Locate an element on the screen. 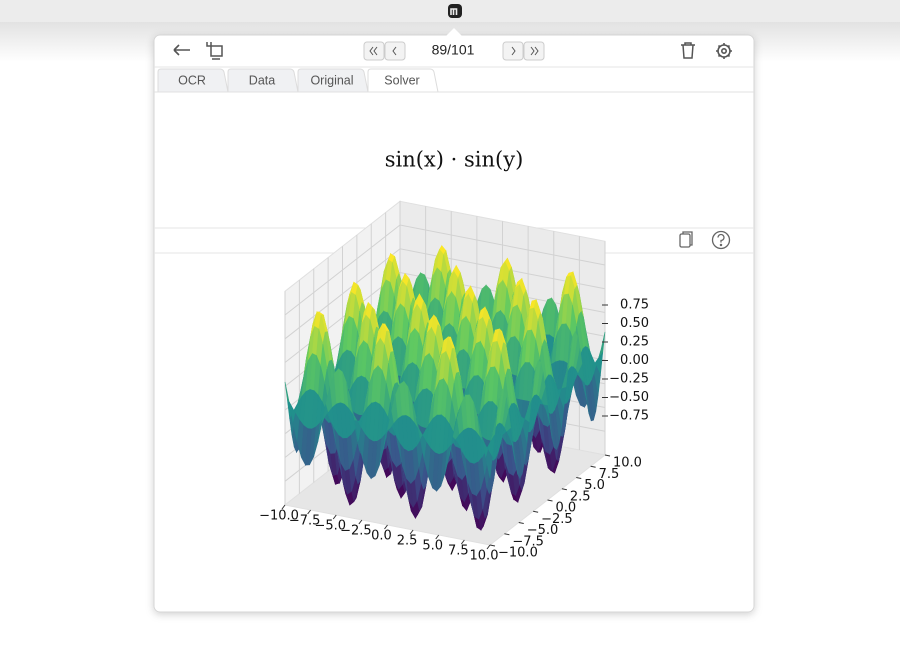 This screenshot has height=645, width=900. tab: Solver is located at coordinates (403, 80).